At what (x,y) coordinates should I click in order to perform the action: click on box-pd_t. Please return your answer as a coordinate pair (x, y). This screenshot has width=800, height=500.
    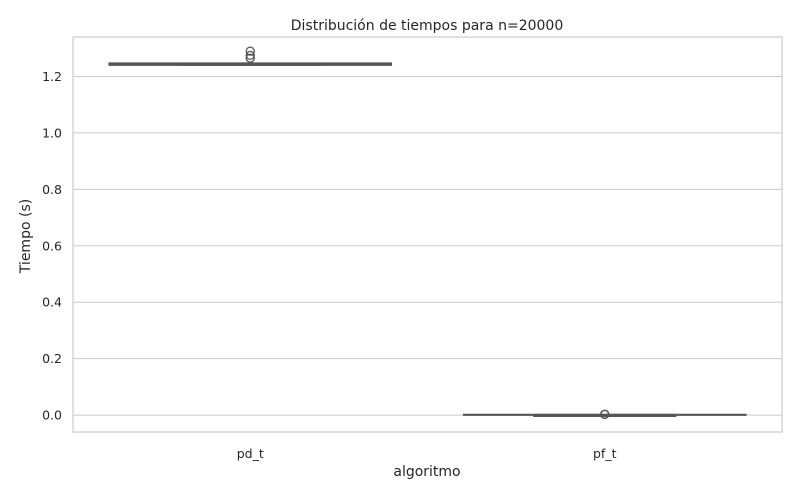
    Looking at the image, I should click on (250, 56).